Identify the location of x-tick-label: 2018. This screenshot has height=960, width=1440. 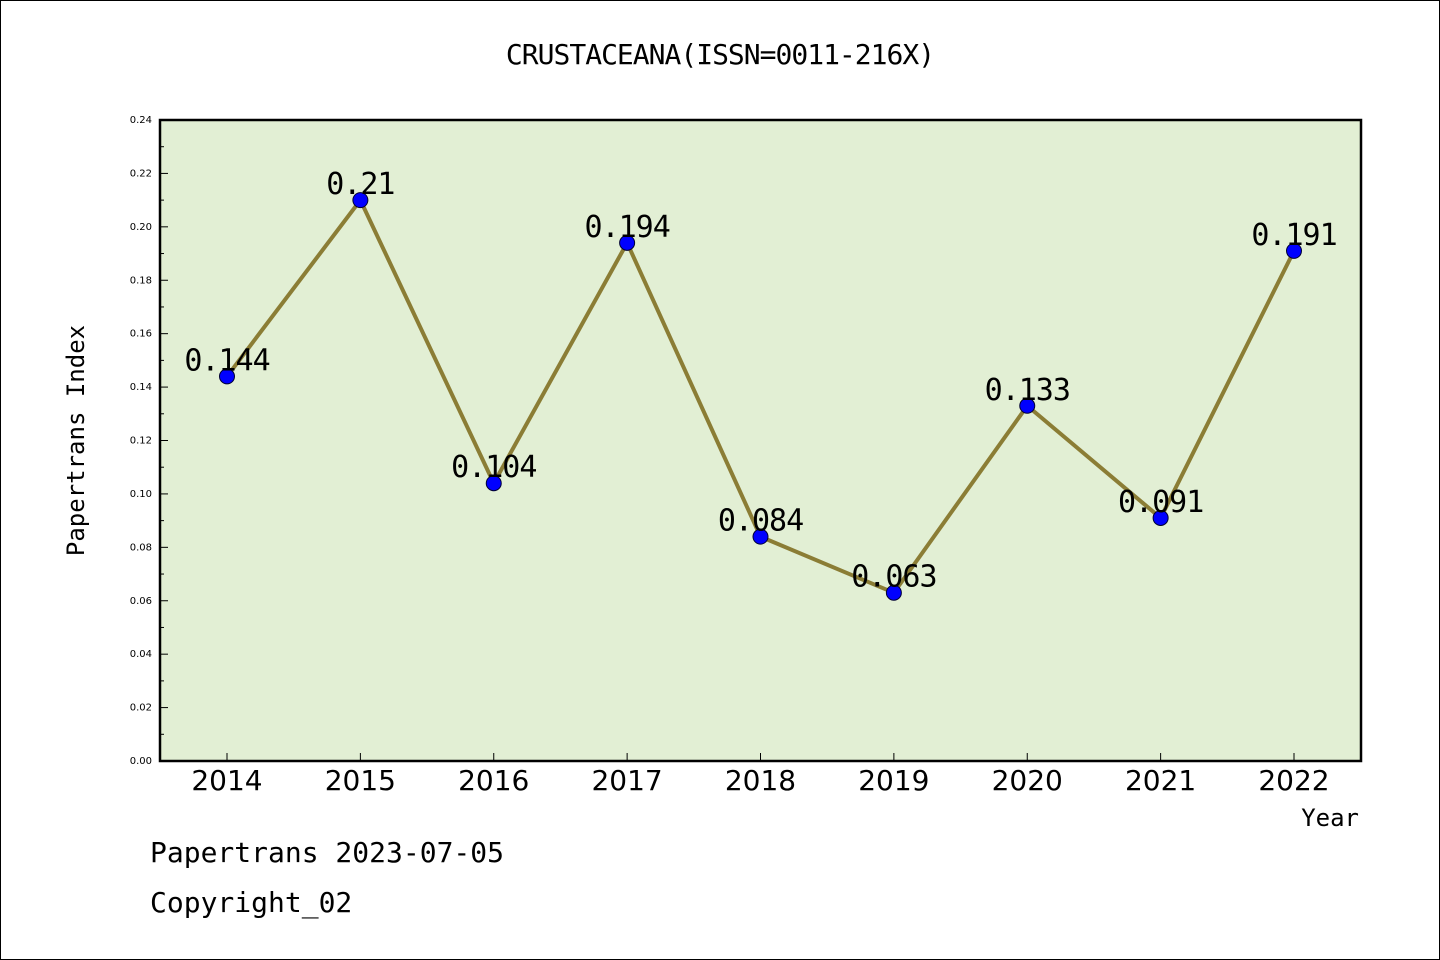
(760, 780).